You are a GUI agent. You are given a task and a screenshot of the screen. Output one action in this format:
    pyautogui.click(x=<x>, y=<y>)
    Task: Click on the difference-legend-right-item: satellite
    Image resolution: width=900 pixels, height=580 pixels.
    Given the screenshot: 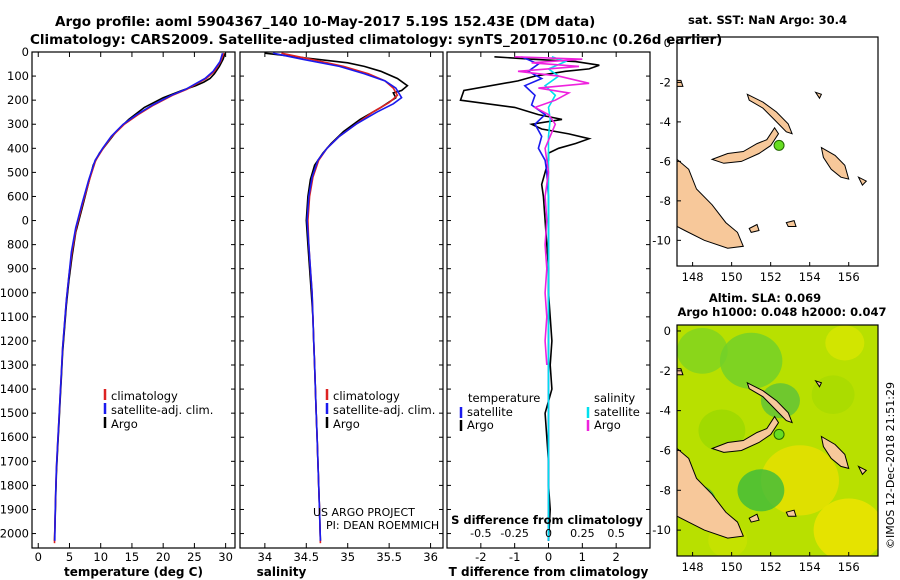 What is the action you would take?
    pyautogui.click(x=617, y=412)
    